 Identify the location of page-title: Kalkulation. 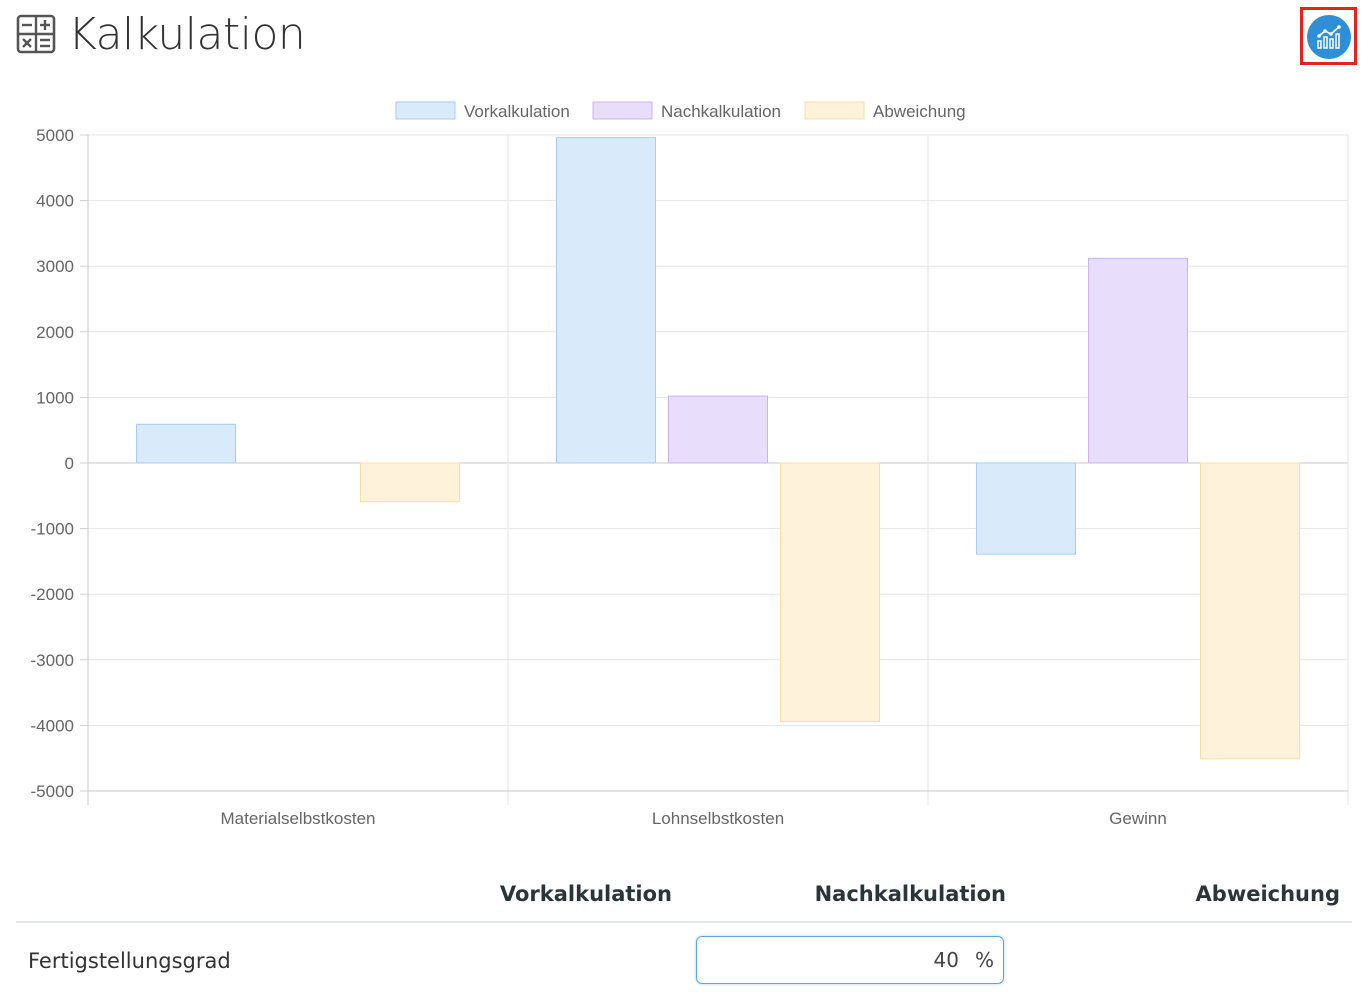
(187, 34).